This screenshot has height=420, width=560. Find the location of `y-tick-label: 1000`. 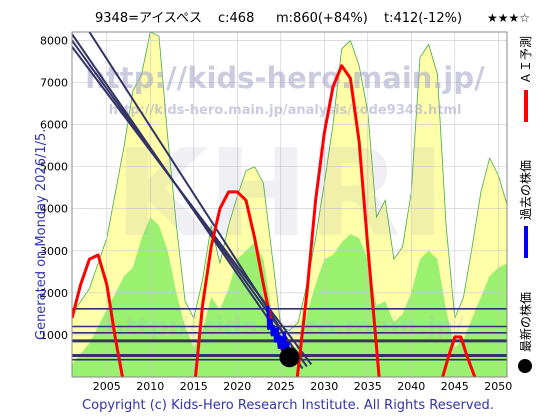

y-tick-label: 1000 is located at coordinates (54, 335).